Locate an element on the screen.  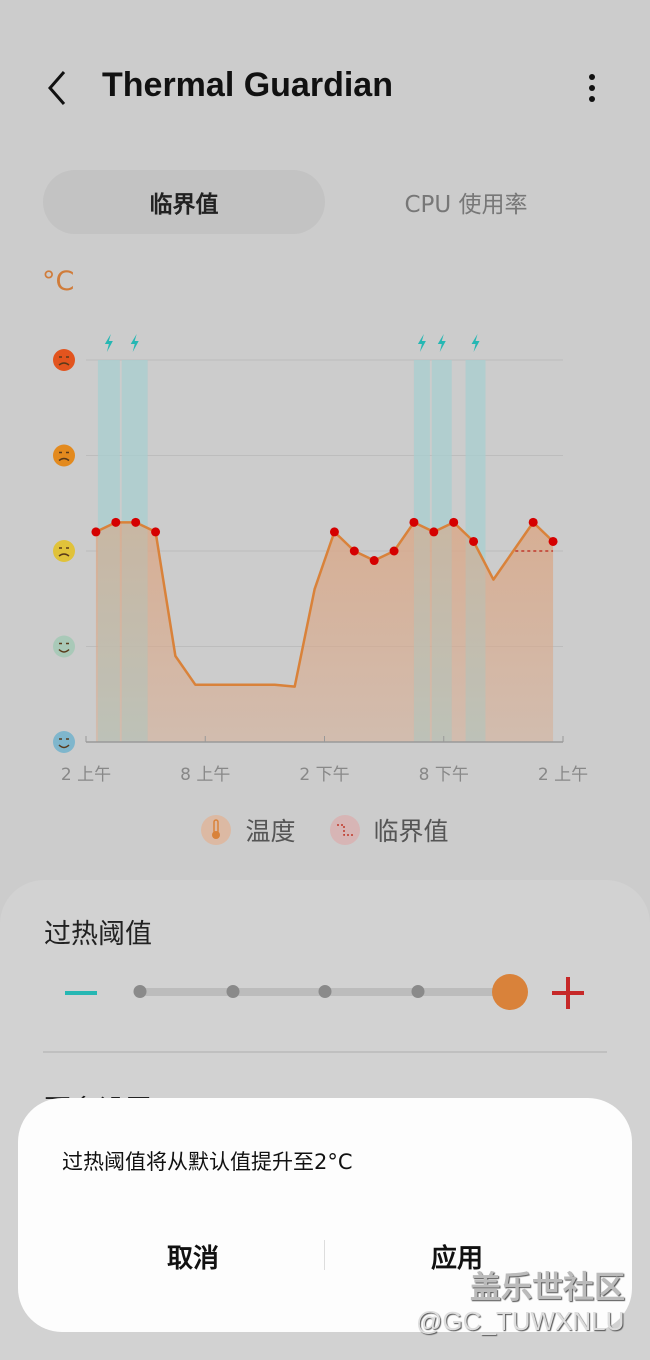
watermark-handle: @GC_TUWXNLU is located at coordinates (520, 1321).